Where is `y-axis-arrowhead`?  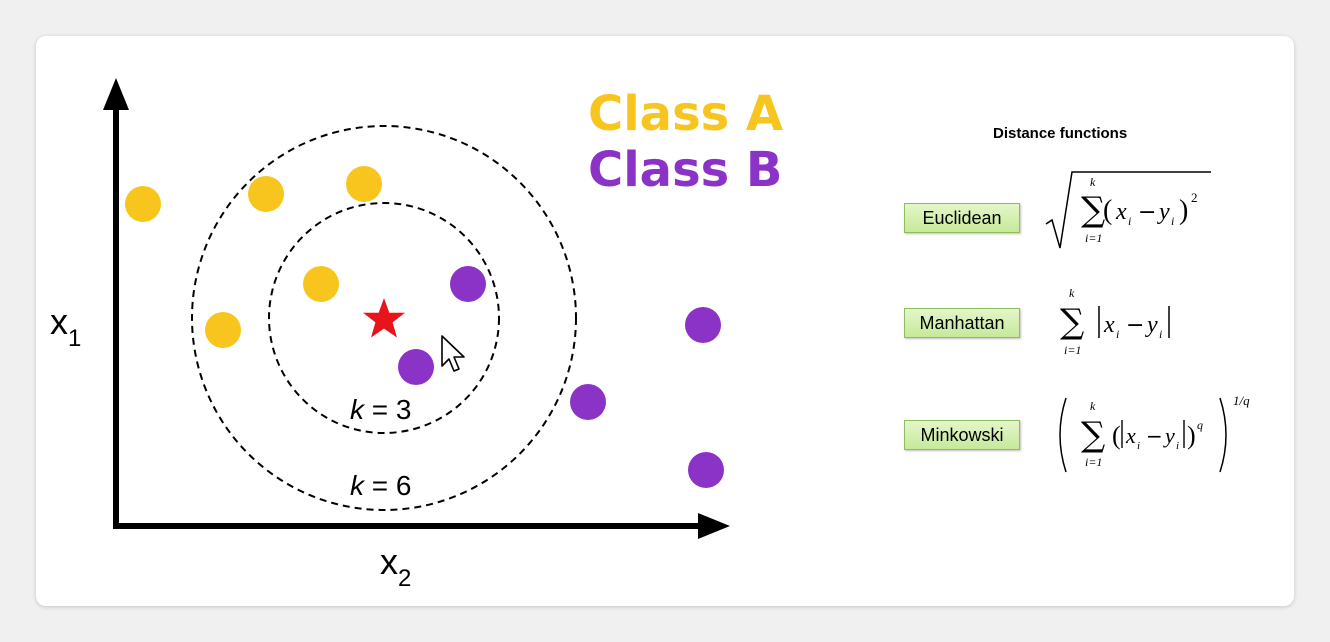
y-axis-arrowhead is located at coordinates (116, 94).